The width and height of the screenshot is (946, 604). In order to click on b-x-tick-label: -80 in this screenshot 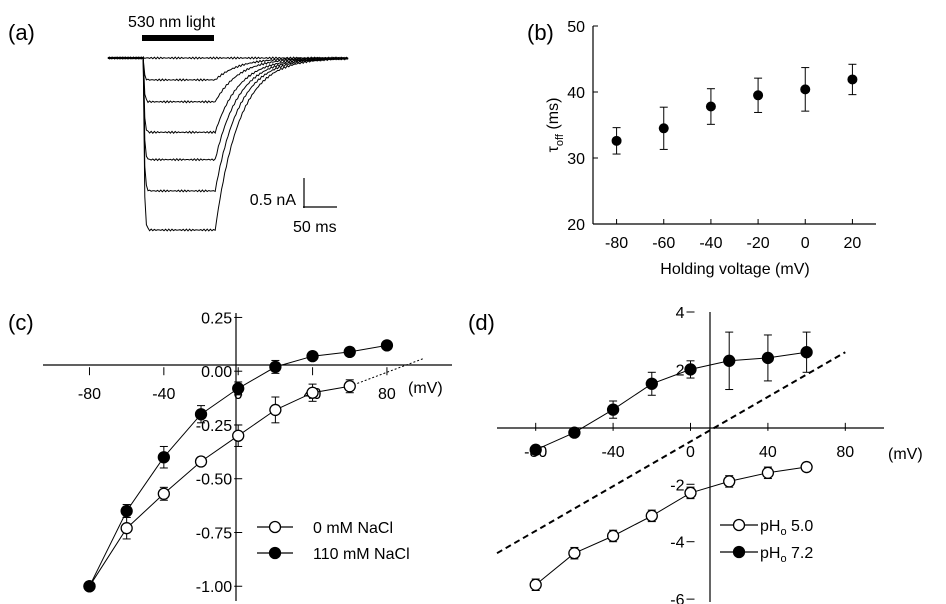, I will do `click(616, 243)`.